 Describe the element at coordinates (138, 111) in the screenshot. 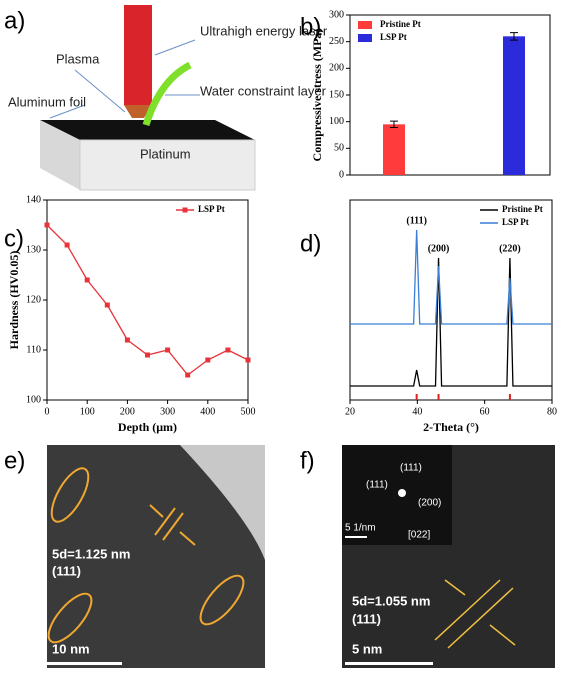

I see `laser-tip` at that location.